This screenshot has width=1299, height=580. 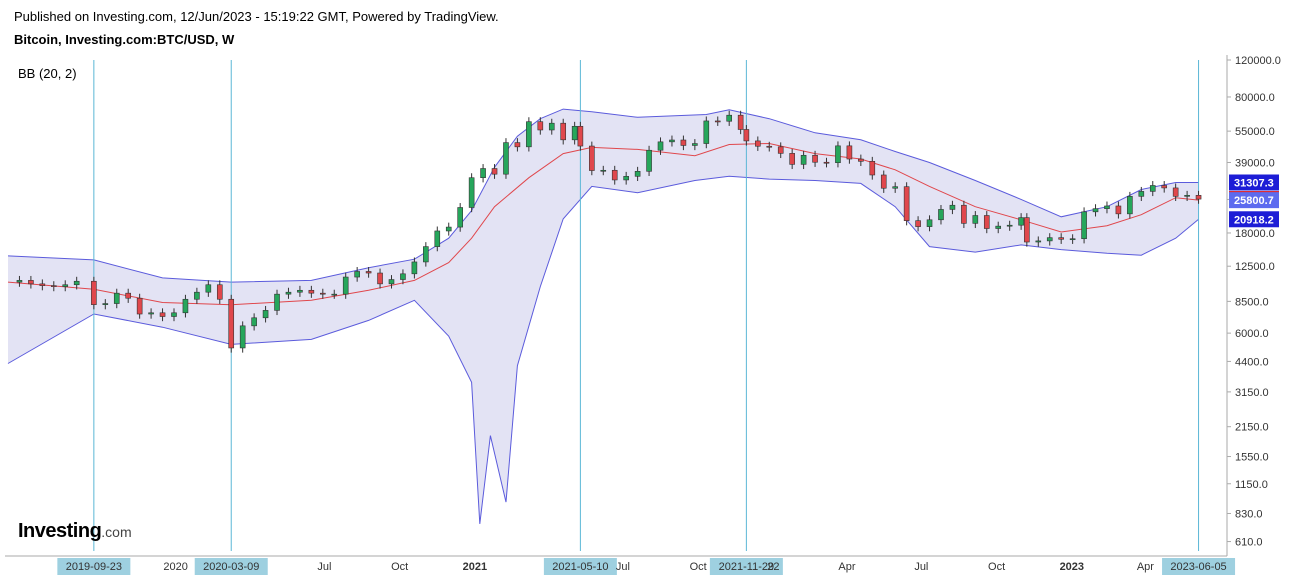 What do you see at coordinates (1254, 201) in the screenshot?
I see `price-label: 25800.7` at bounding box center [1254, 201].